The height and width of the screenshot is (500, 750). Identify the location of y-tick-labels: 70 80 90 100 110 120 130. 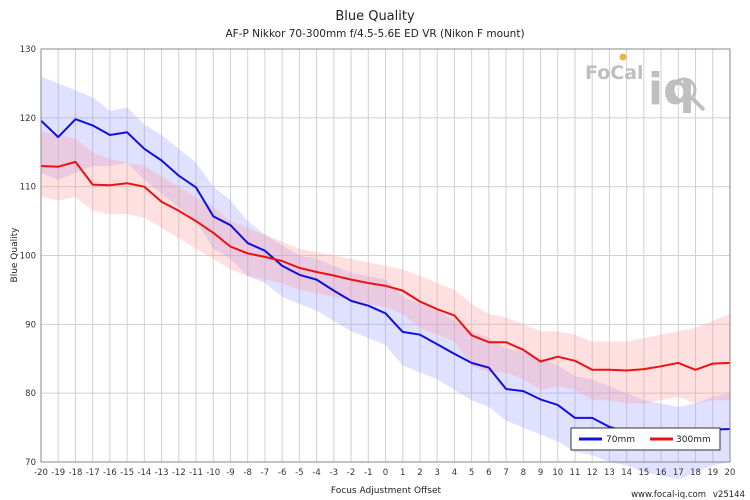
(28, 256).